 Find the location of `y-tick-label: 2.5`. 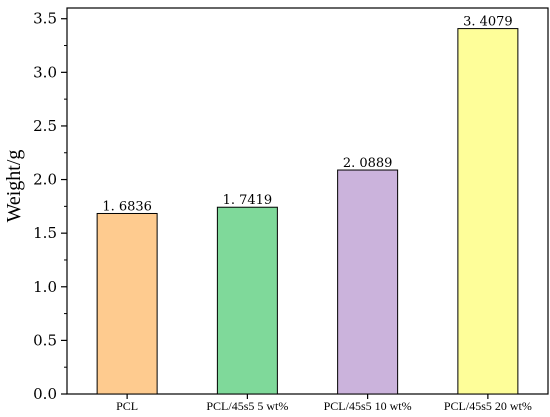

y-tick-label: 2.5 is located at coordinates (45, 126).